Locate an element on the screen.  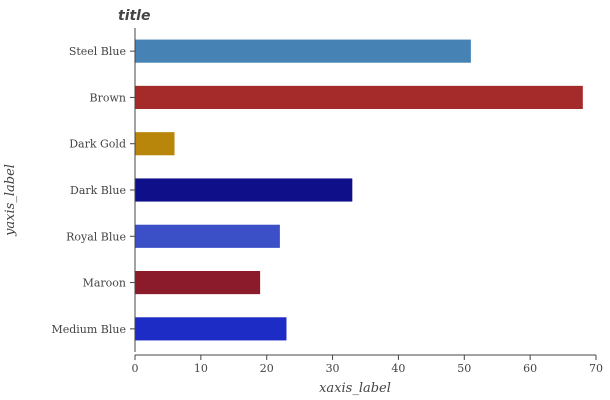
bar-maroon is located at coordinates (198, 283).